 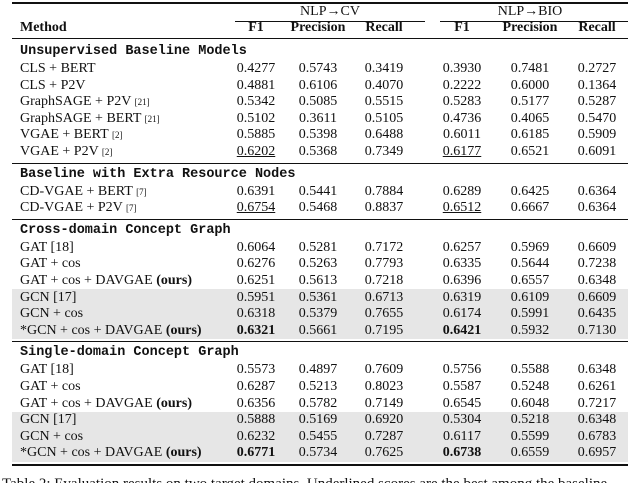 I want to click on score-cell: 0.6335, so click(x=462, y=264).